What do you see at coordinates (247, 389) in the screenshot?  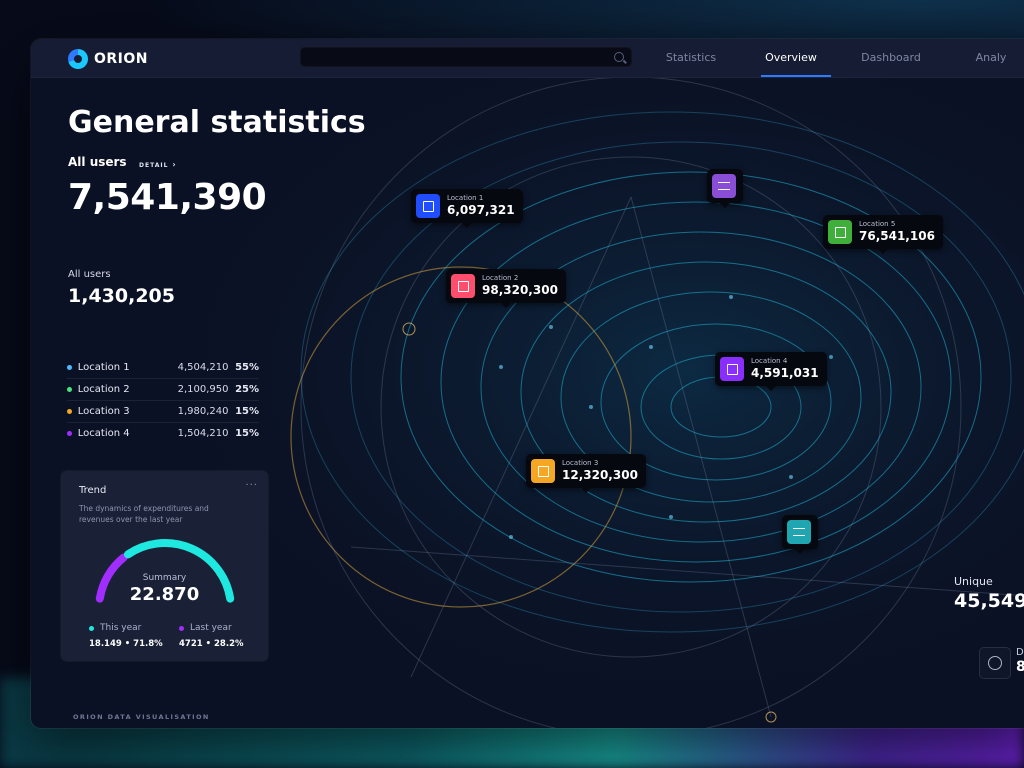 I see `location-percent: 25%` at bounding box center [247, 389].